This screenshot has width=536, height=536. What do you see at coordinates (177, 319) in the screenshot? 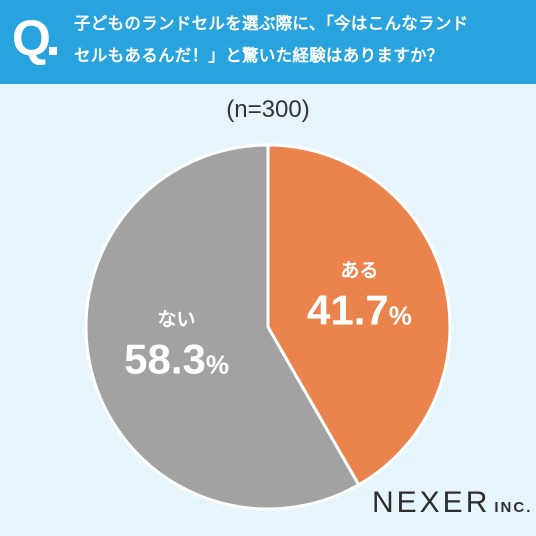
I see `pie-label-nai: ない` at bounding box center [177, 319].